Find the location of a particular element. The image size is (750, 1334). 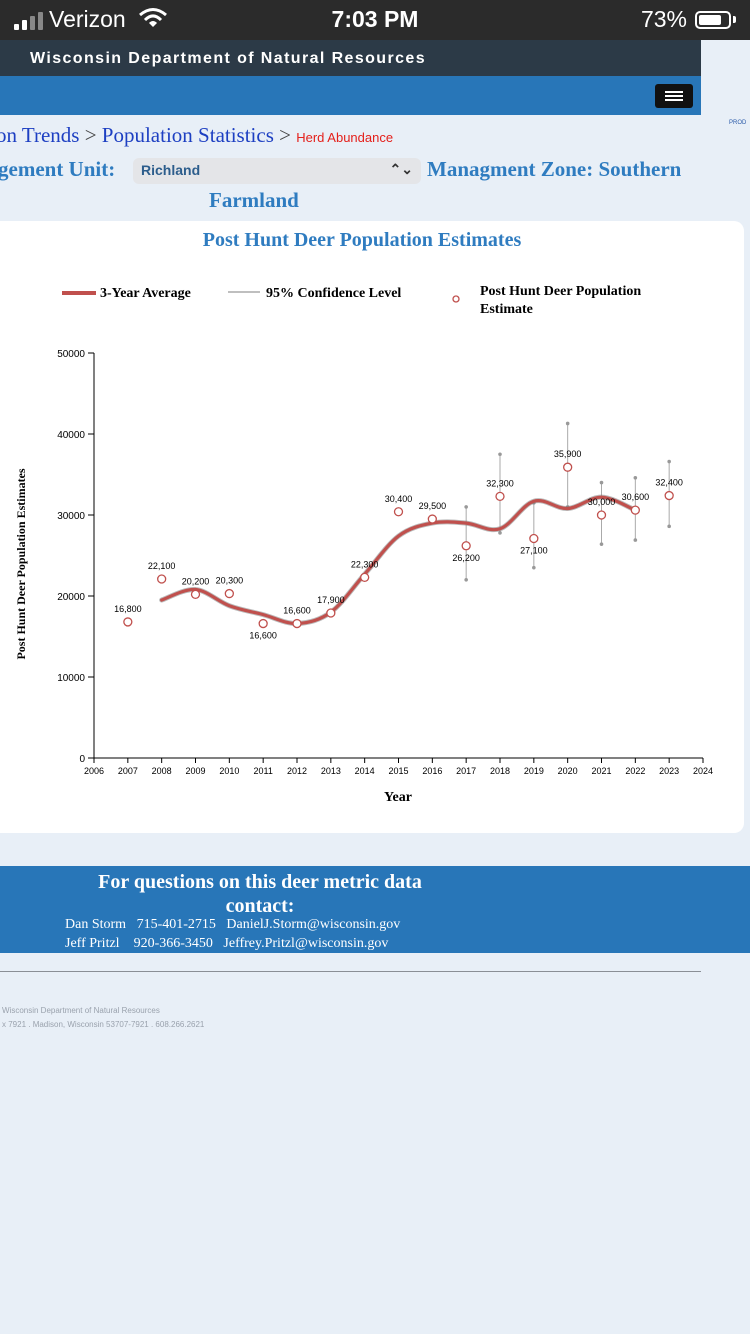

contact-email-link: DanielJ.Storm@wisconsin.gov is located at coordinates (313, 924).